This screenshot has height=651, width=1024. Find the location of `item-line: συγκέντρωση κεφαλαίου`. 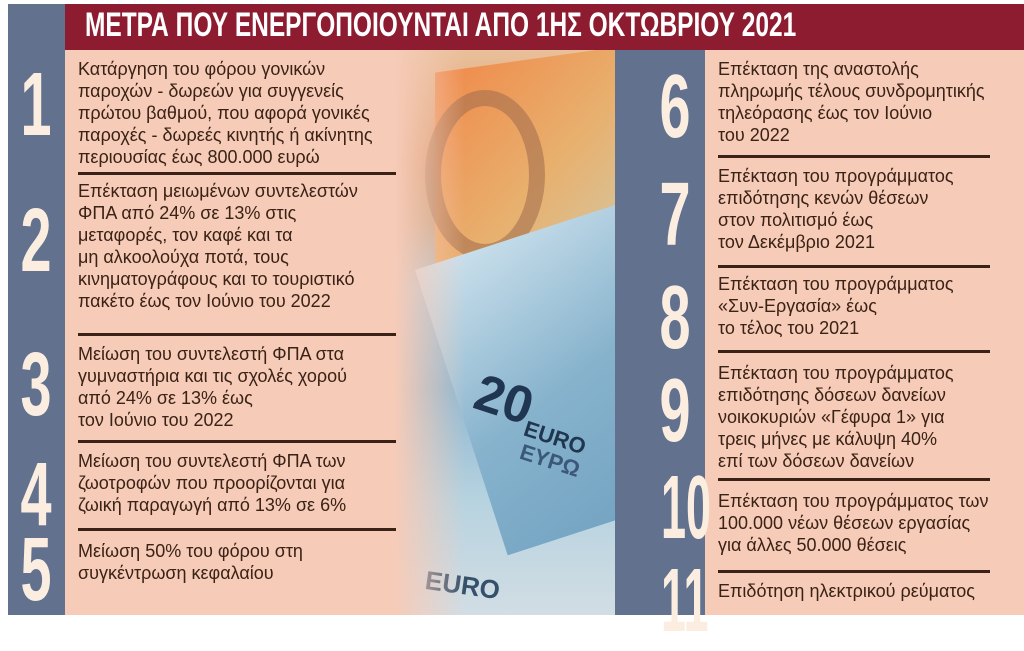

item-line: συγκέντρωση κεφαλαίου is located at coordinates (176, 573).